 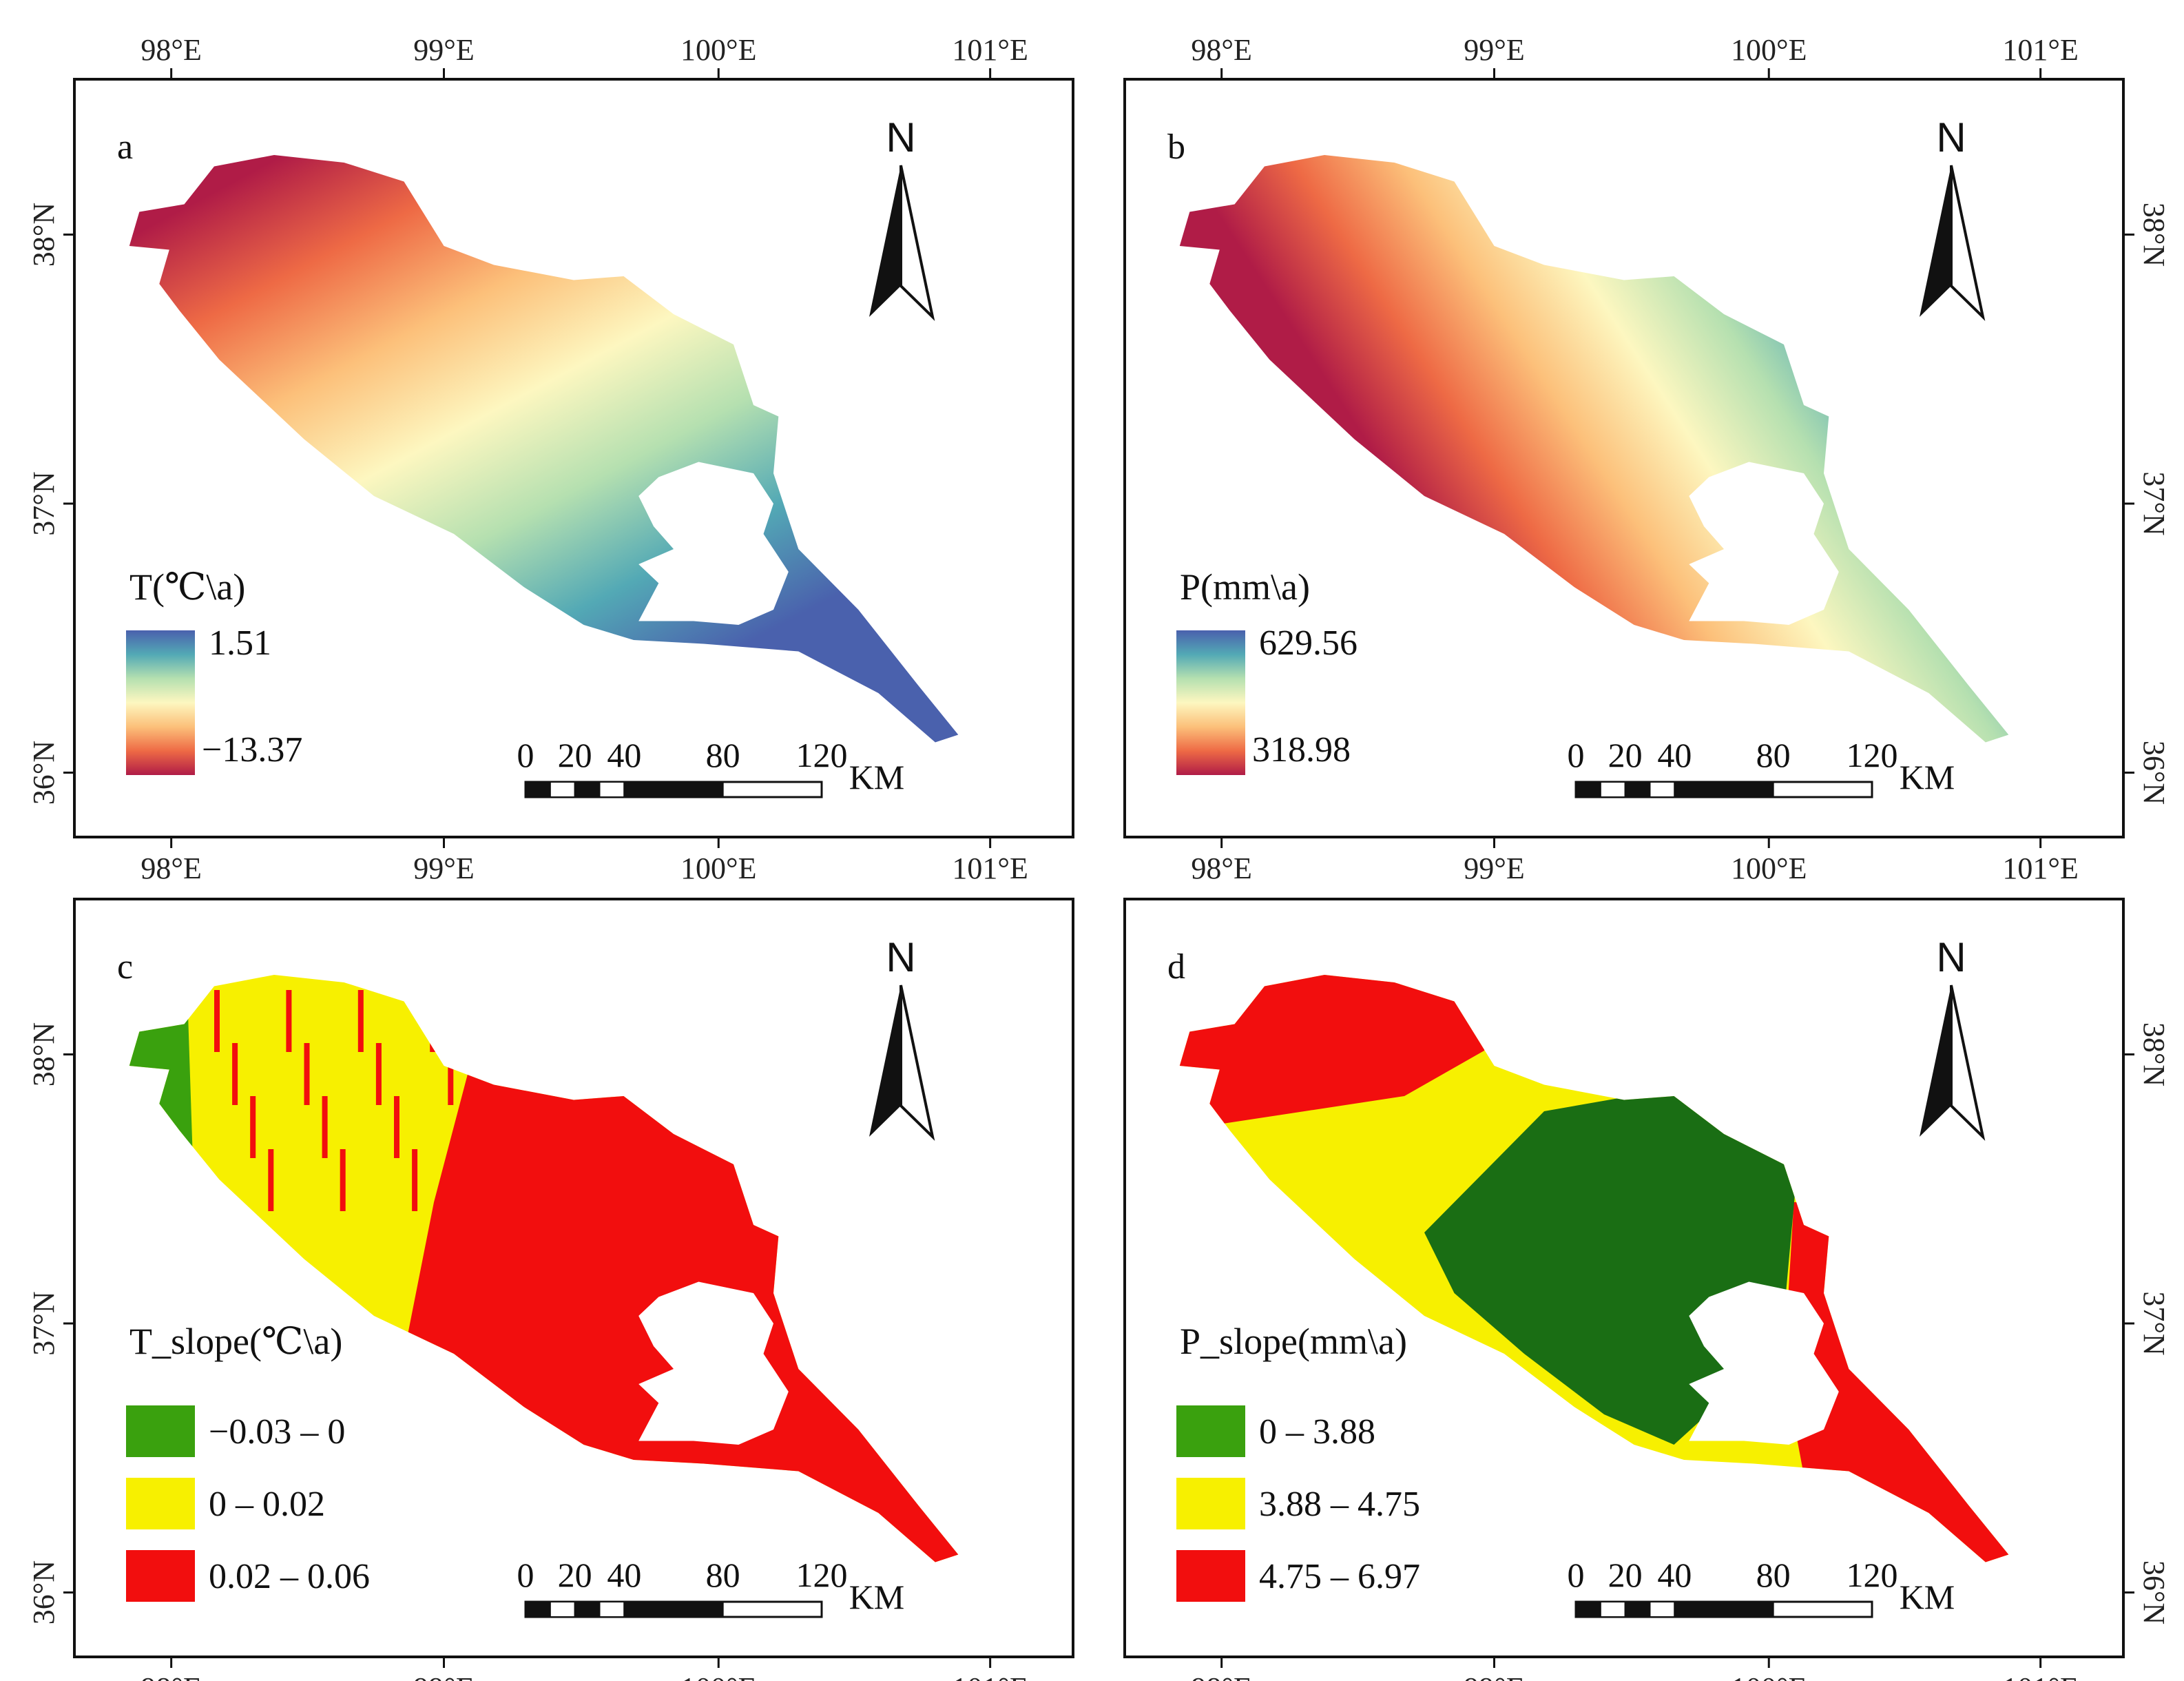 I want to click on class-zone, so click(x=1614, y=1267).